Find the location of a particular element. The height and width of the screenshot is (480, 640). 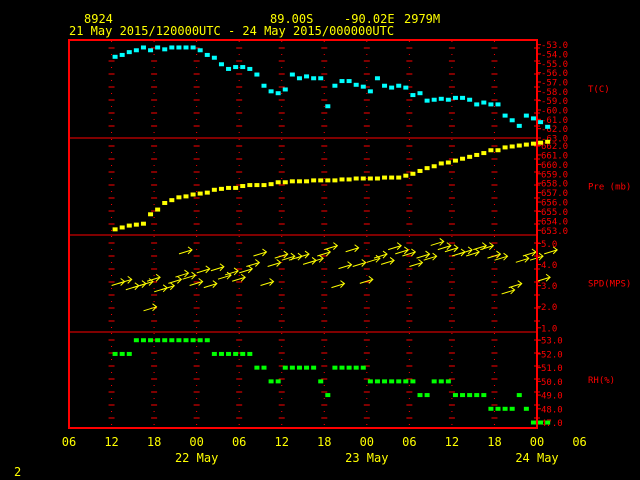

x-tick-label: 12 is located at coordinates (111, 442).